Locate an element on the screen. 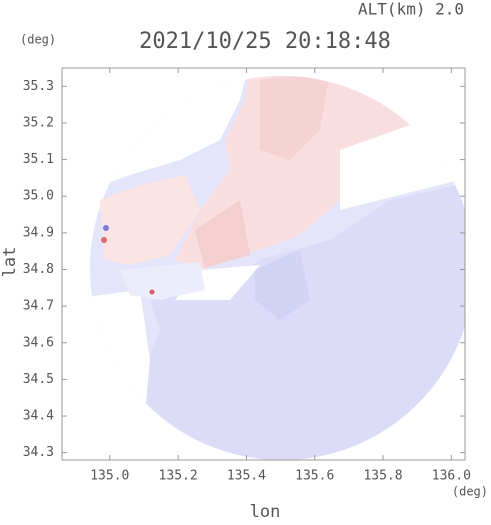  x-axis-label: lon is located at coordinates (265, 511).